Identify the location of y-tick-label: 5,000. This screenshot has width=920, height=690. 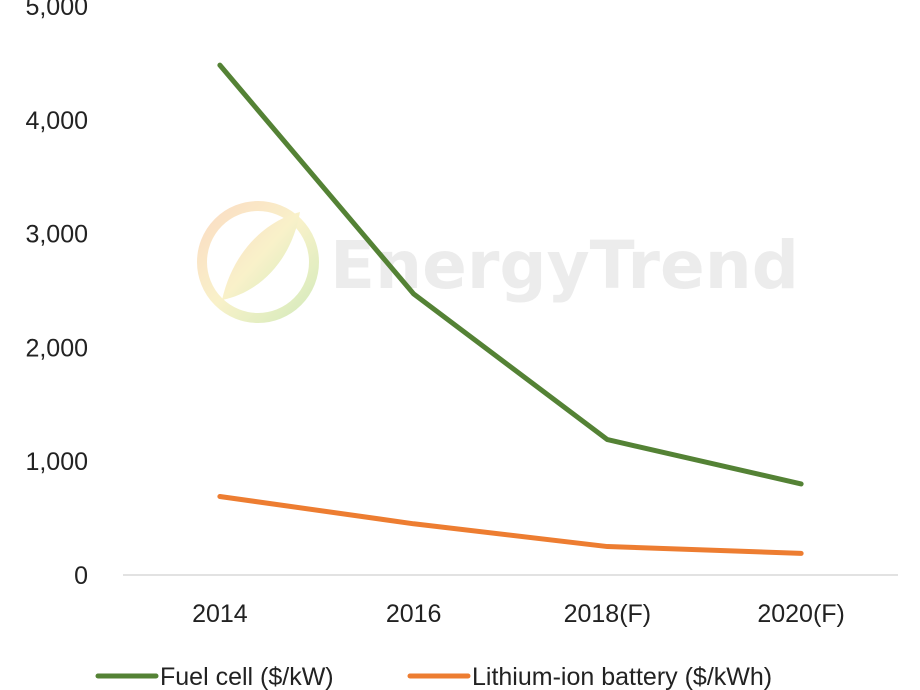
(56, 10).